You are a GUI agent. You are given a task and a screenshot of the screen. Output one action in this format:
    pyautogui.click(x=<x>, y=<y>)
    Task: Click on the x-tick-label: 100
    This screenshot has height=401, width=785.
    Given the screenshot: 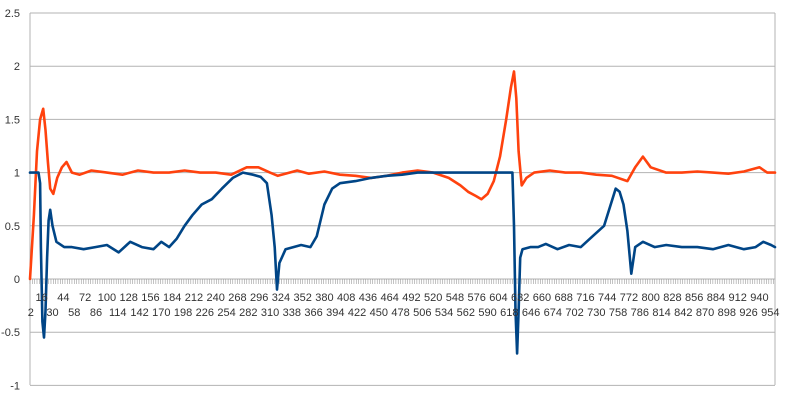 What is the action you would take?
    pyautogui.click(x=107, y=298)
    